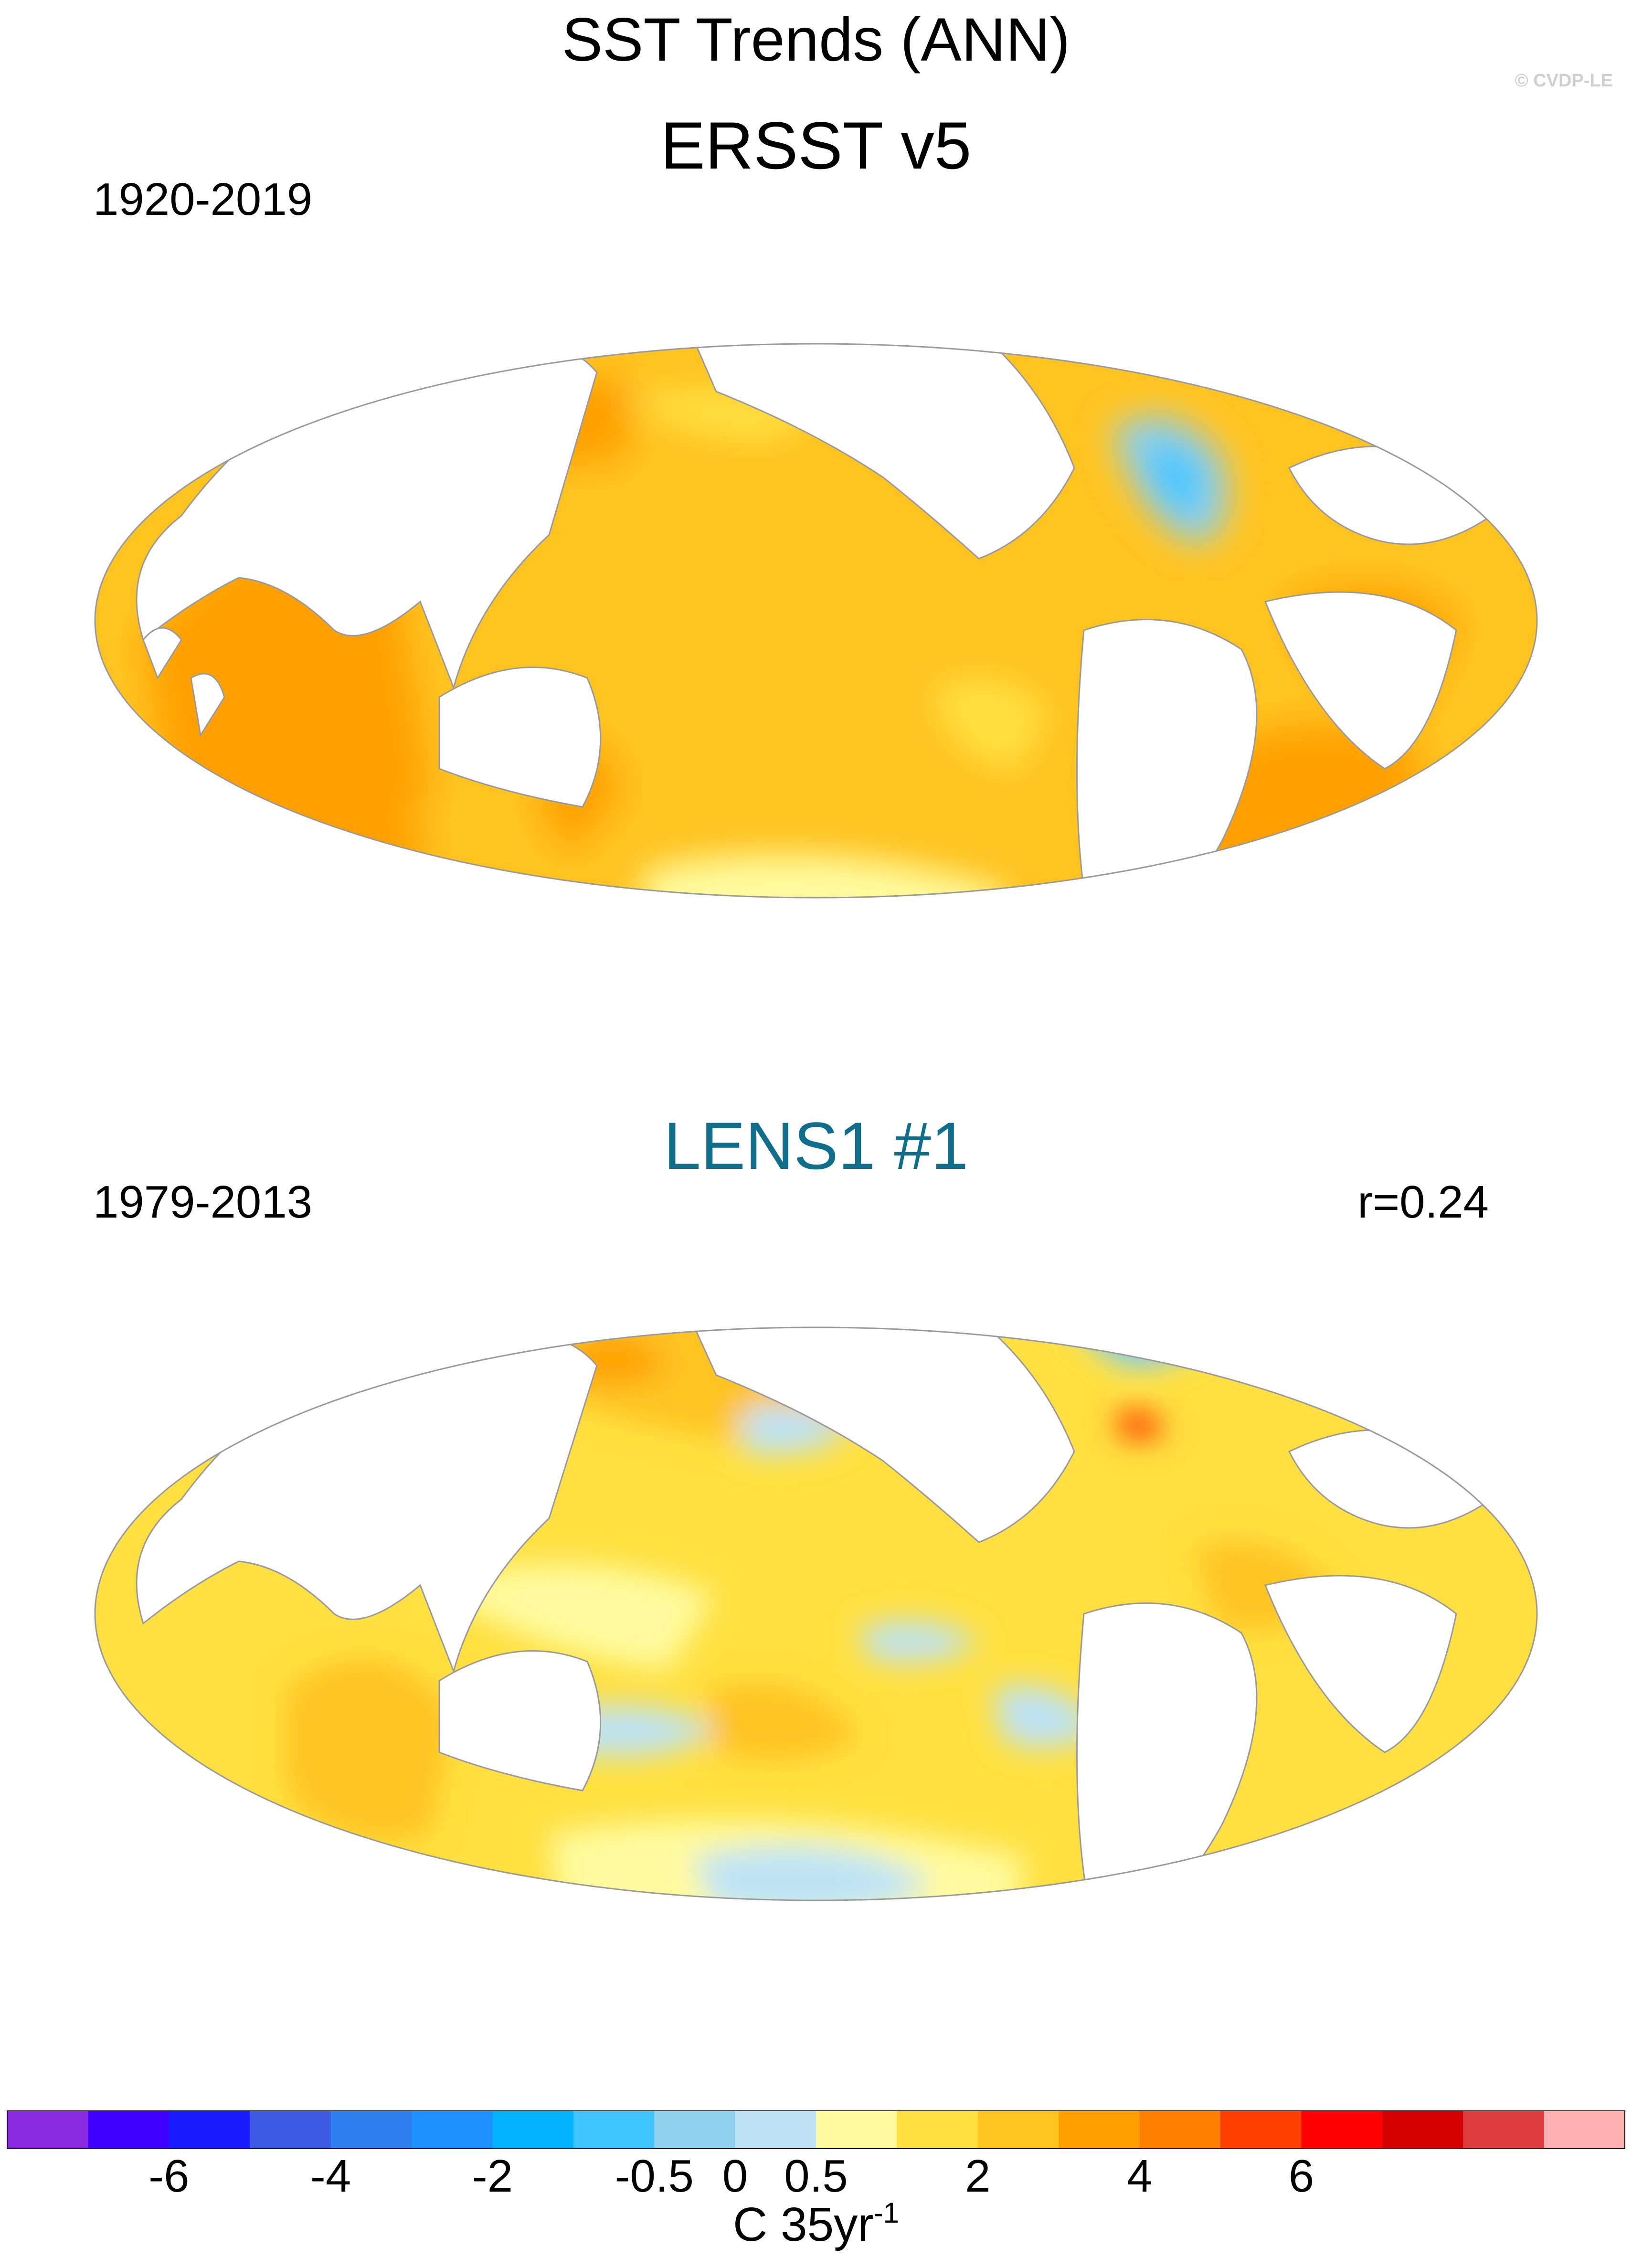  I want to click on colorbar: -6 -4 -2 -0.5 0 0.5 2 4 6, so click(816, 2155).